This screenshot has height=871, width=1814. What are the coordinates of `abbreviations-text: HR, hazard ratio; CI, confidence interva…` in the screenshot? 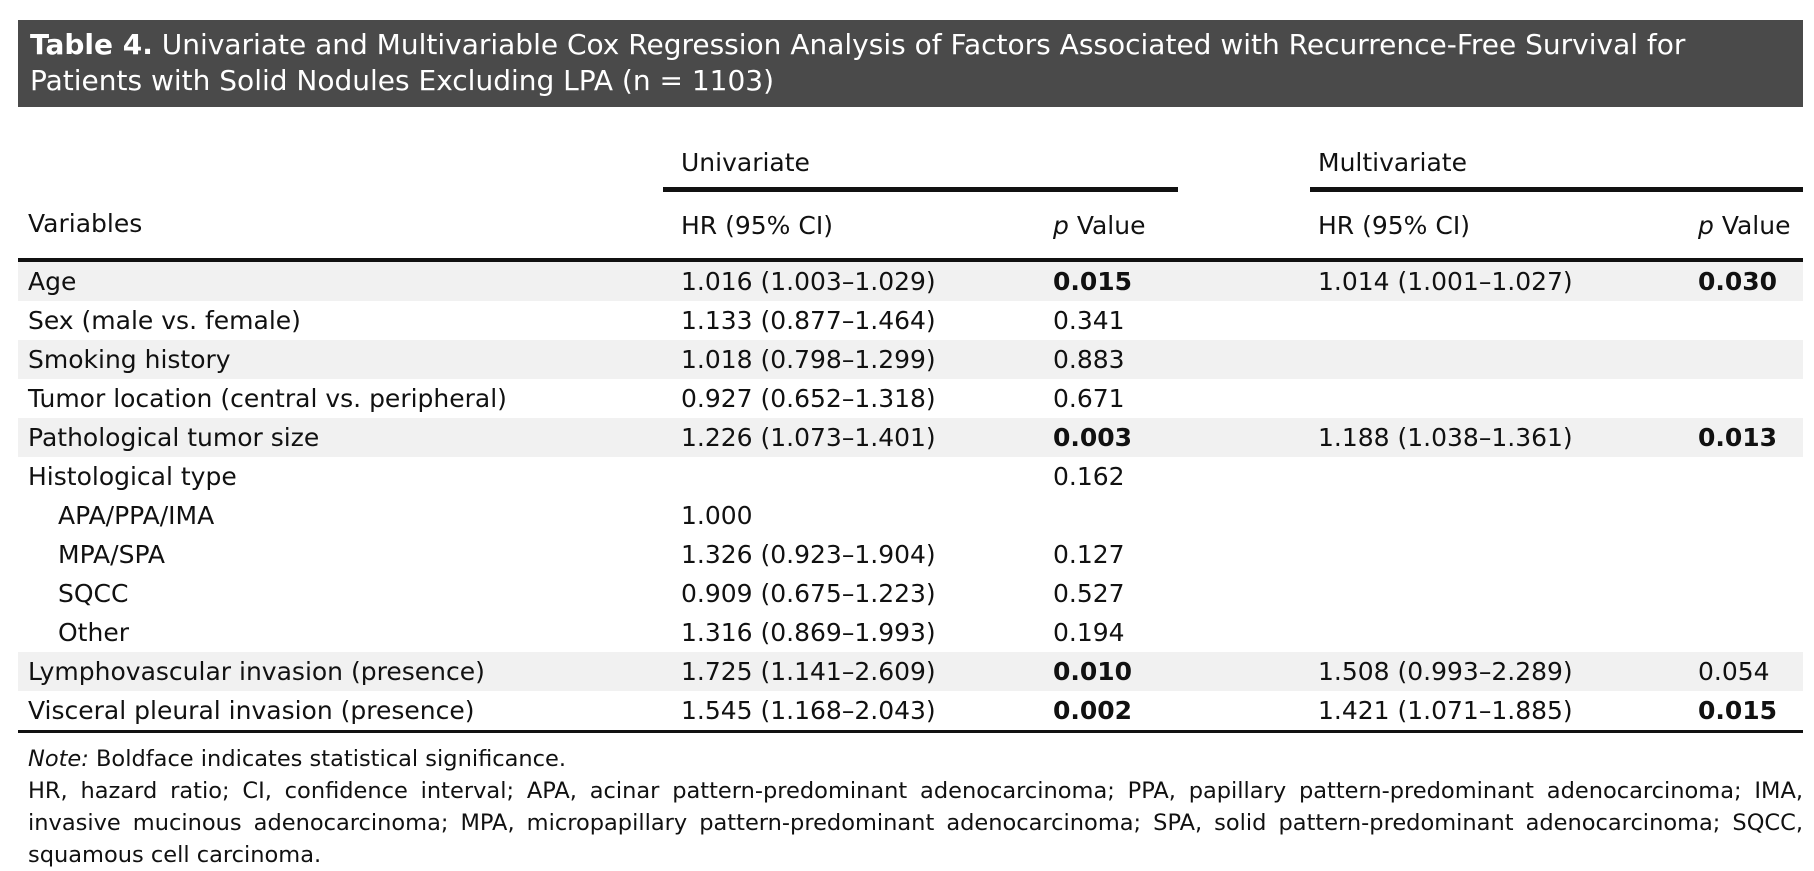 It's located at (915, 823).